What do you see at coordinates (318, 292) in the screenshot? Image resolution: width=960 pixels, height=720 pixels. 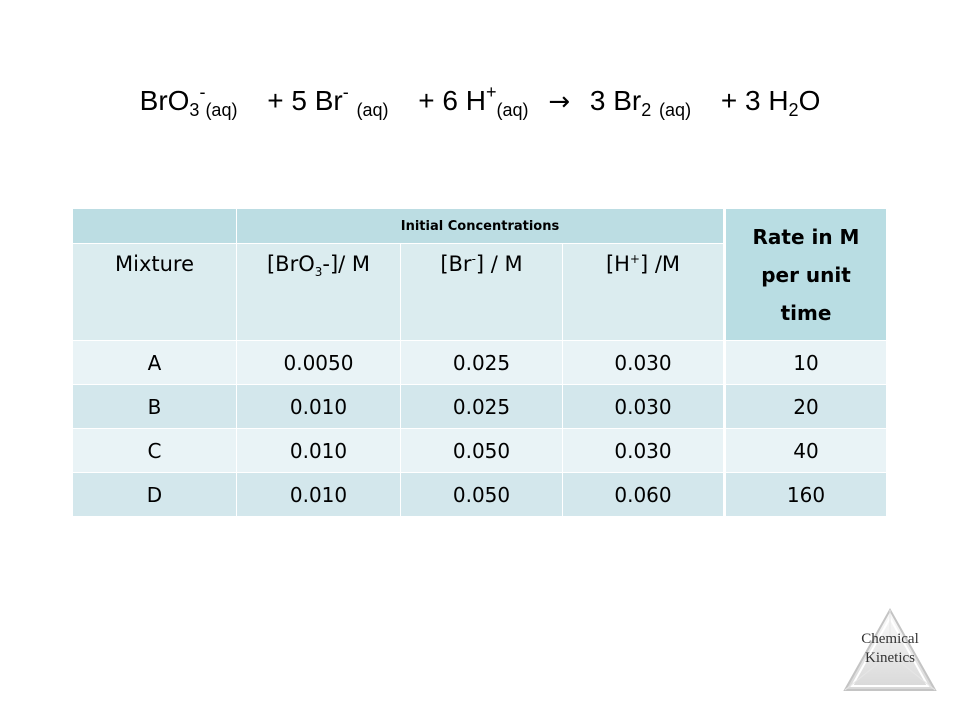 I see `col-header-bromate: [BrO3-]/ M` at bounding box center [318, 292].